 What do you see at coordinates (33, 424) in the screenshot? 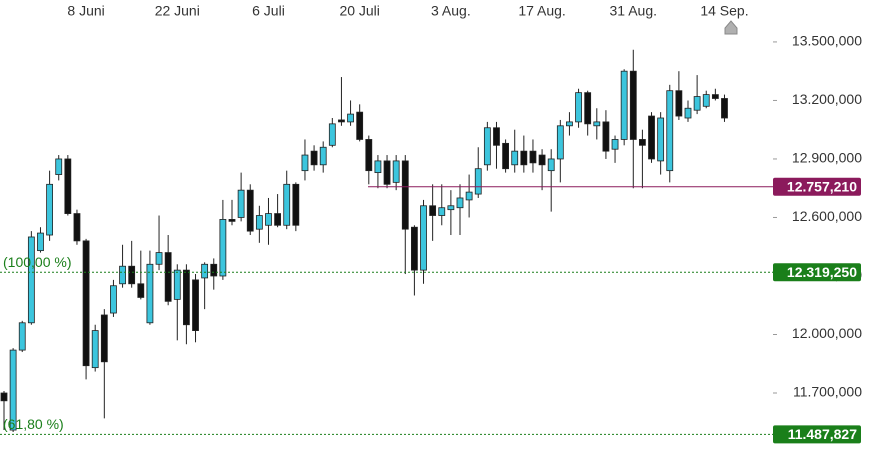
I see `level-annotation: (61,80 %)` at bounding box center [33, 424].